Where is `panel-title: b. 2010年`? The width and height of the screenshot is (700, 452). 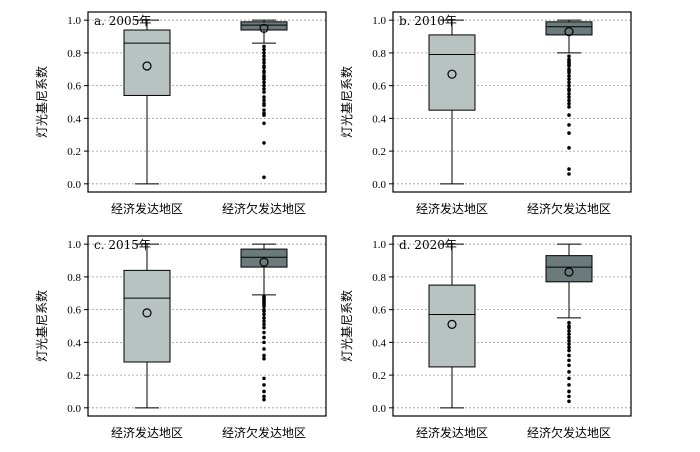 panel-title: b. 2010年 is located at coordinates (428, 21).